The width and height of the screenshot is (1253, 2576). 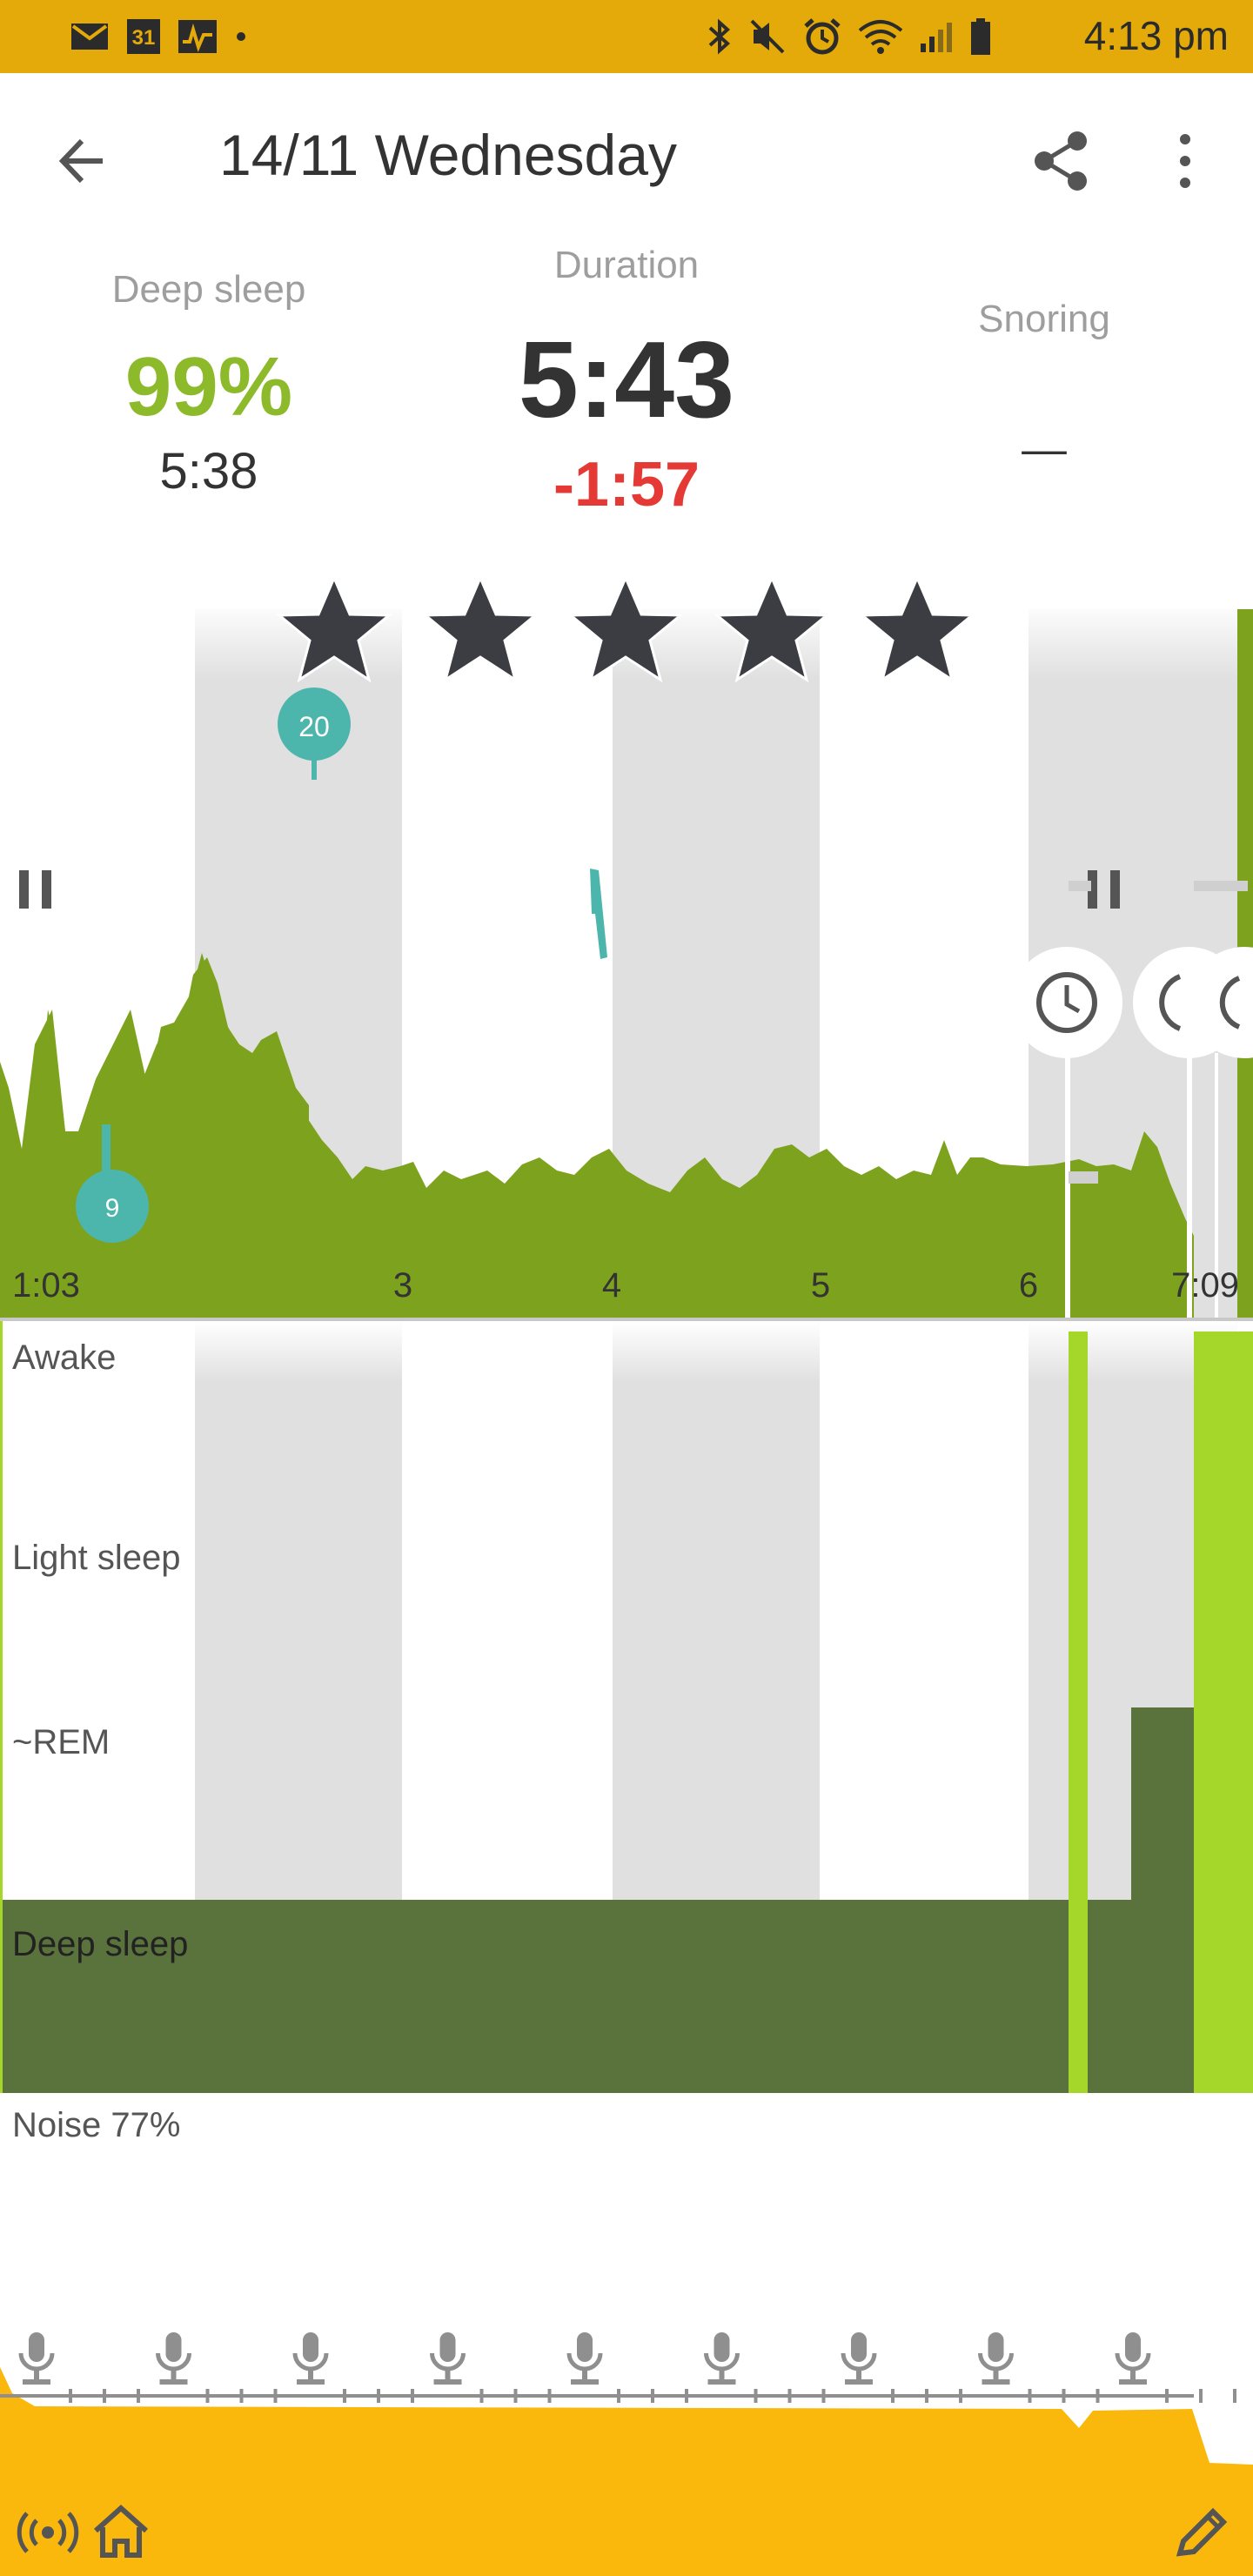 I want to click on bottom-bar, so click(x=626, y=2532).